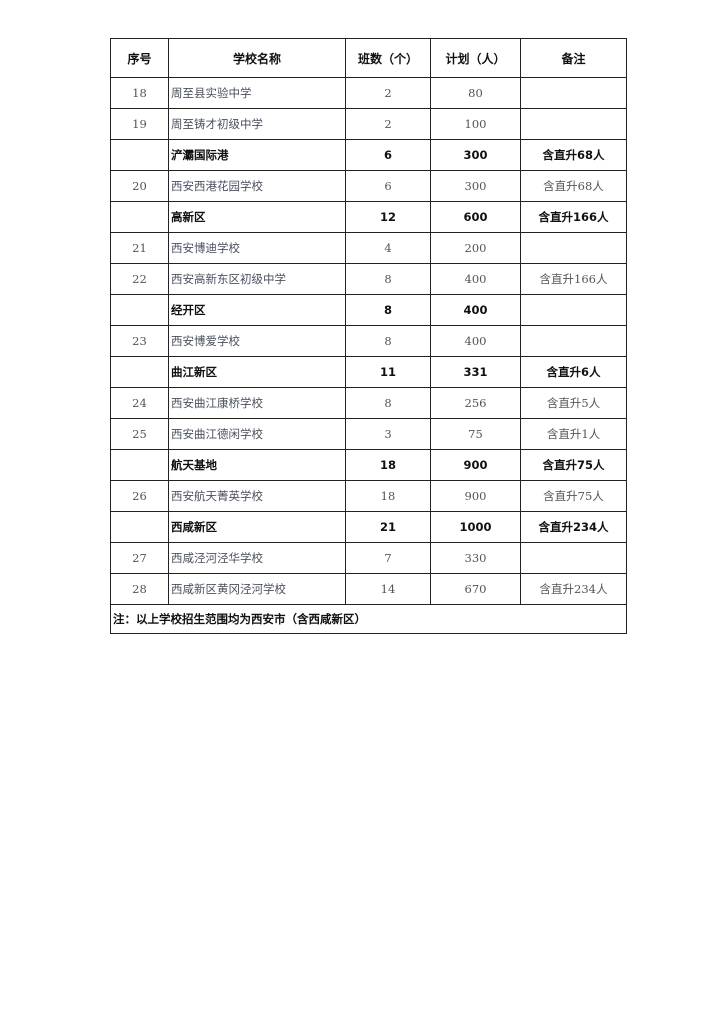 This screenshot has width=724, height=1024. What do you see at coordinates (257, 341) in the screenshot?
I see `school-name: 西安博爱学校` at bounding box center [257, 341].